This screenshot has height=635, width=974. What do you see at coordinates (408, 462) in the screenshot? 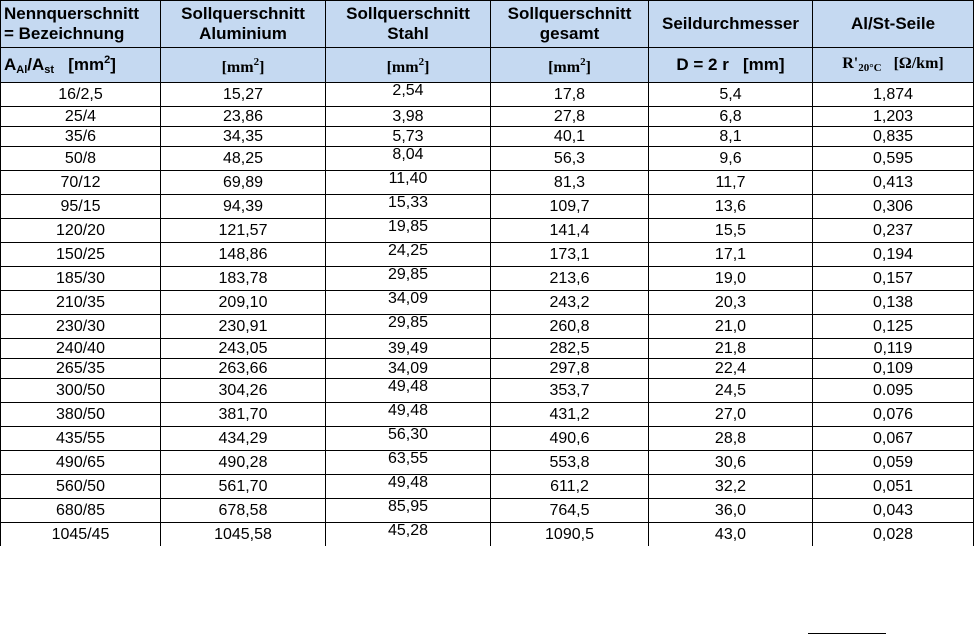
I see `cell-steel: 63,55` at bounding box center [408, 462].